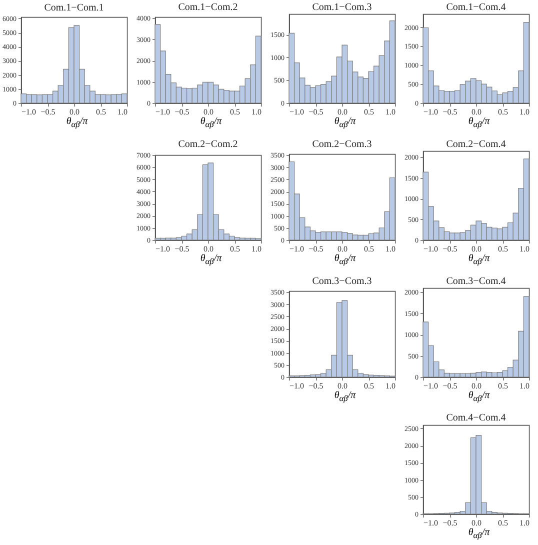 This screenshot has width=538, height=545. Describe the element at coordinates (476, 7) in the screenshot. I see `chart-title: Com.1−Com.4` at that location.